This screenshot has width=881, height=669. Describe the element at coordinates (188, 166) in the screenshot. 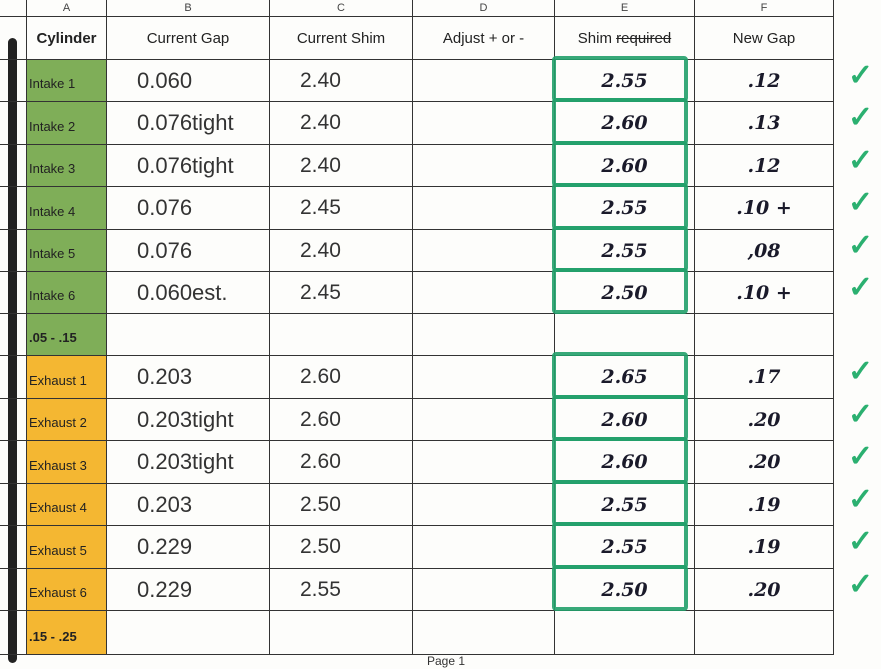

I see `current-gap-cell: 0.076tight` at that location.